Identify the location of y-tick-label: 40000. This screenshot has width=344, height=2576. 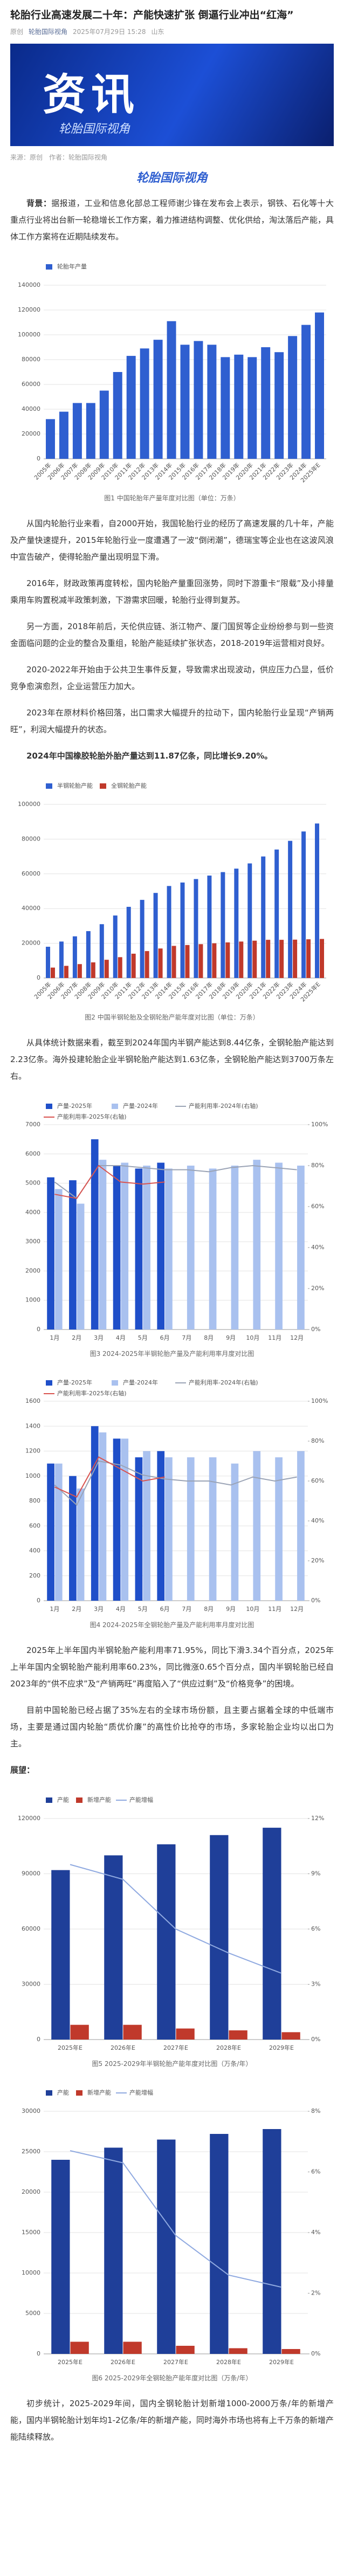
(31, 908).